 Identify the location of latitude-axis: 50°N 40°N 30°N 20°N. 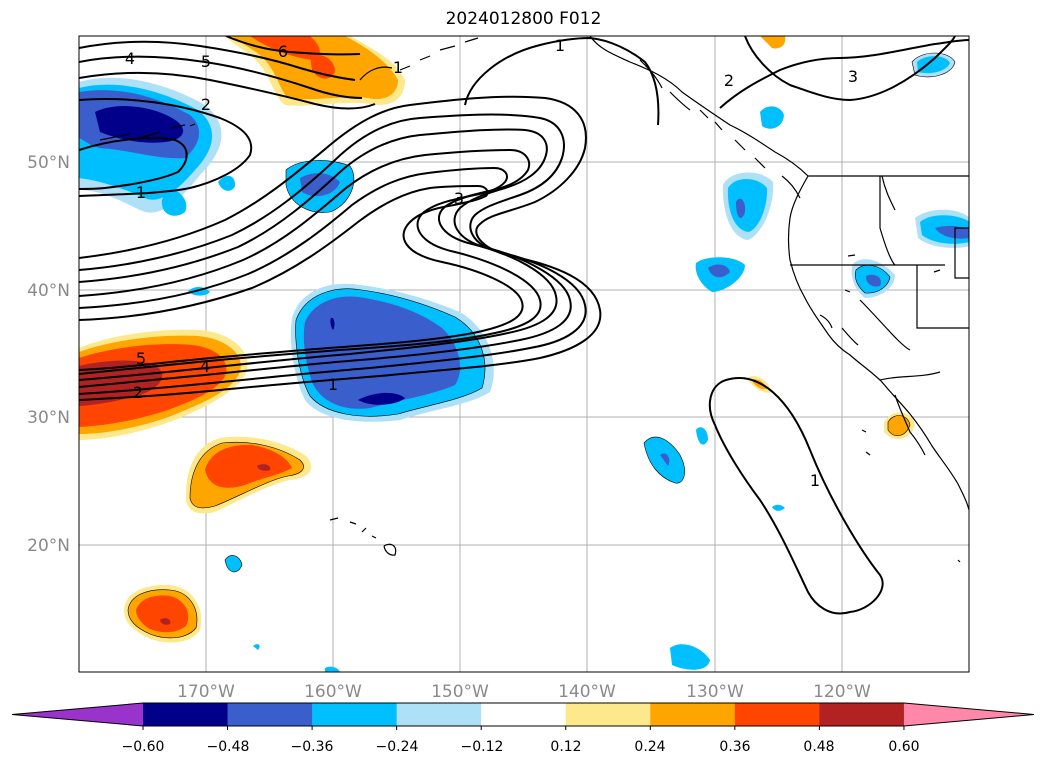
(48, 354).